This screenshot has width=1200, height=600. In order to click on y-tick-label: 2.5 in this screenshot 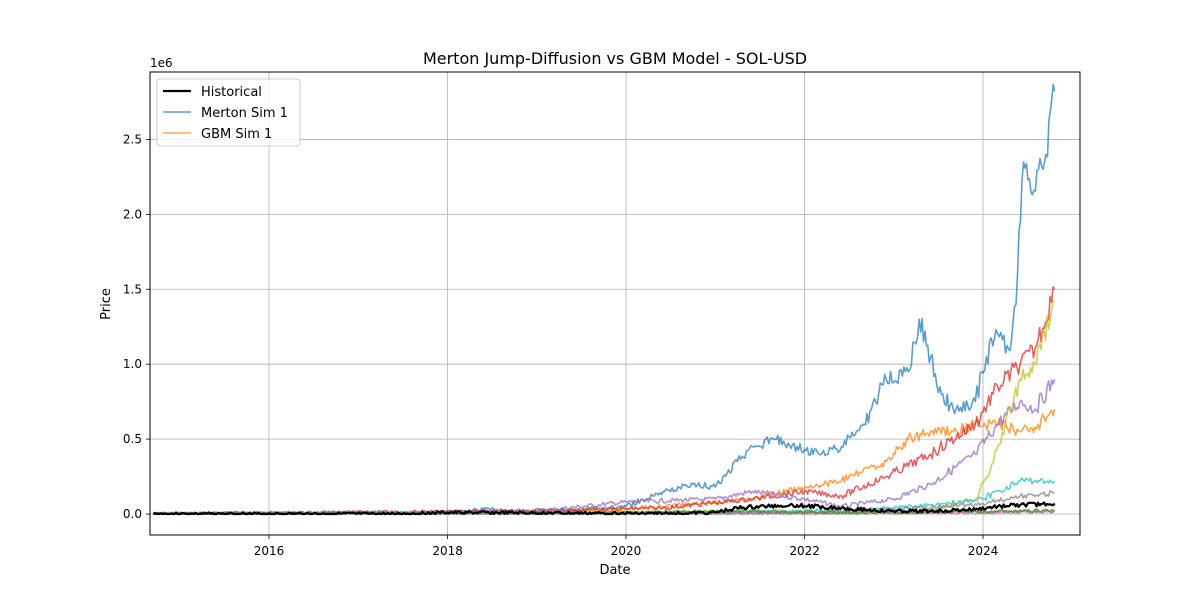, I will do `click(132, 139)`.